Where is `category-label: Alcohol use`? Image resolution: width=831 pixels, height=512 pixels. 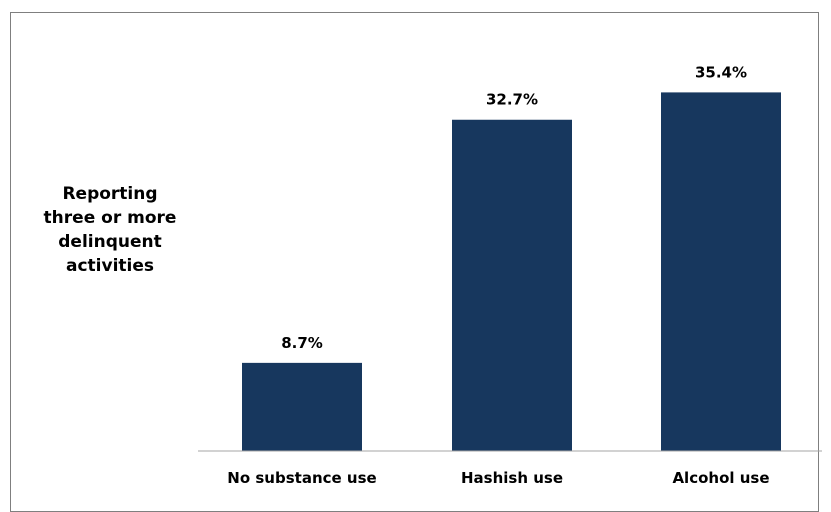 category-label: Alcohol use is located at coordinates (720, 478).